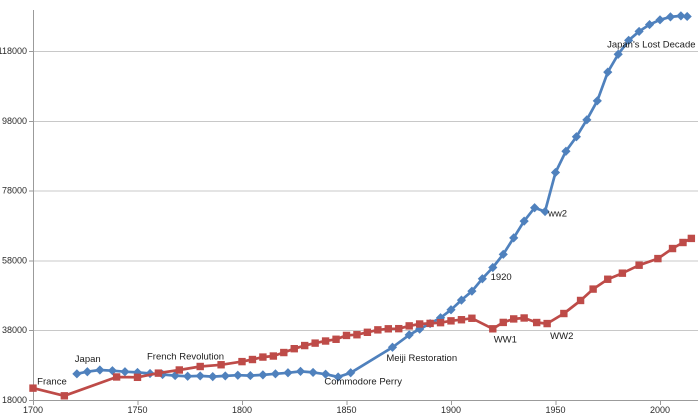 The image size is (700, 420). What do you see at coordinates (597, 101) in the screenshot?
I see `japan-marker-1970` at bounding box center [597, 101].